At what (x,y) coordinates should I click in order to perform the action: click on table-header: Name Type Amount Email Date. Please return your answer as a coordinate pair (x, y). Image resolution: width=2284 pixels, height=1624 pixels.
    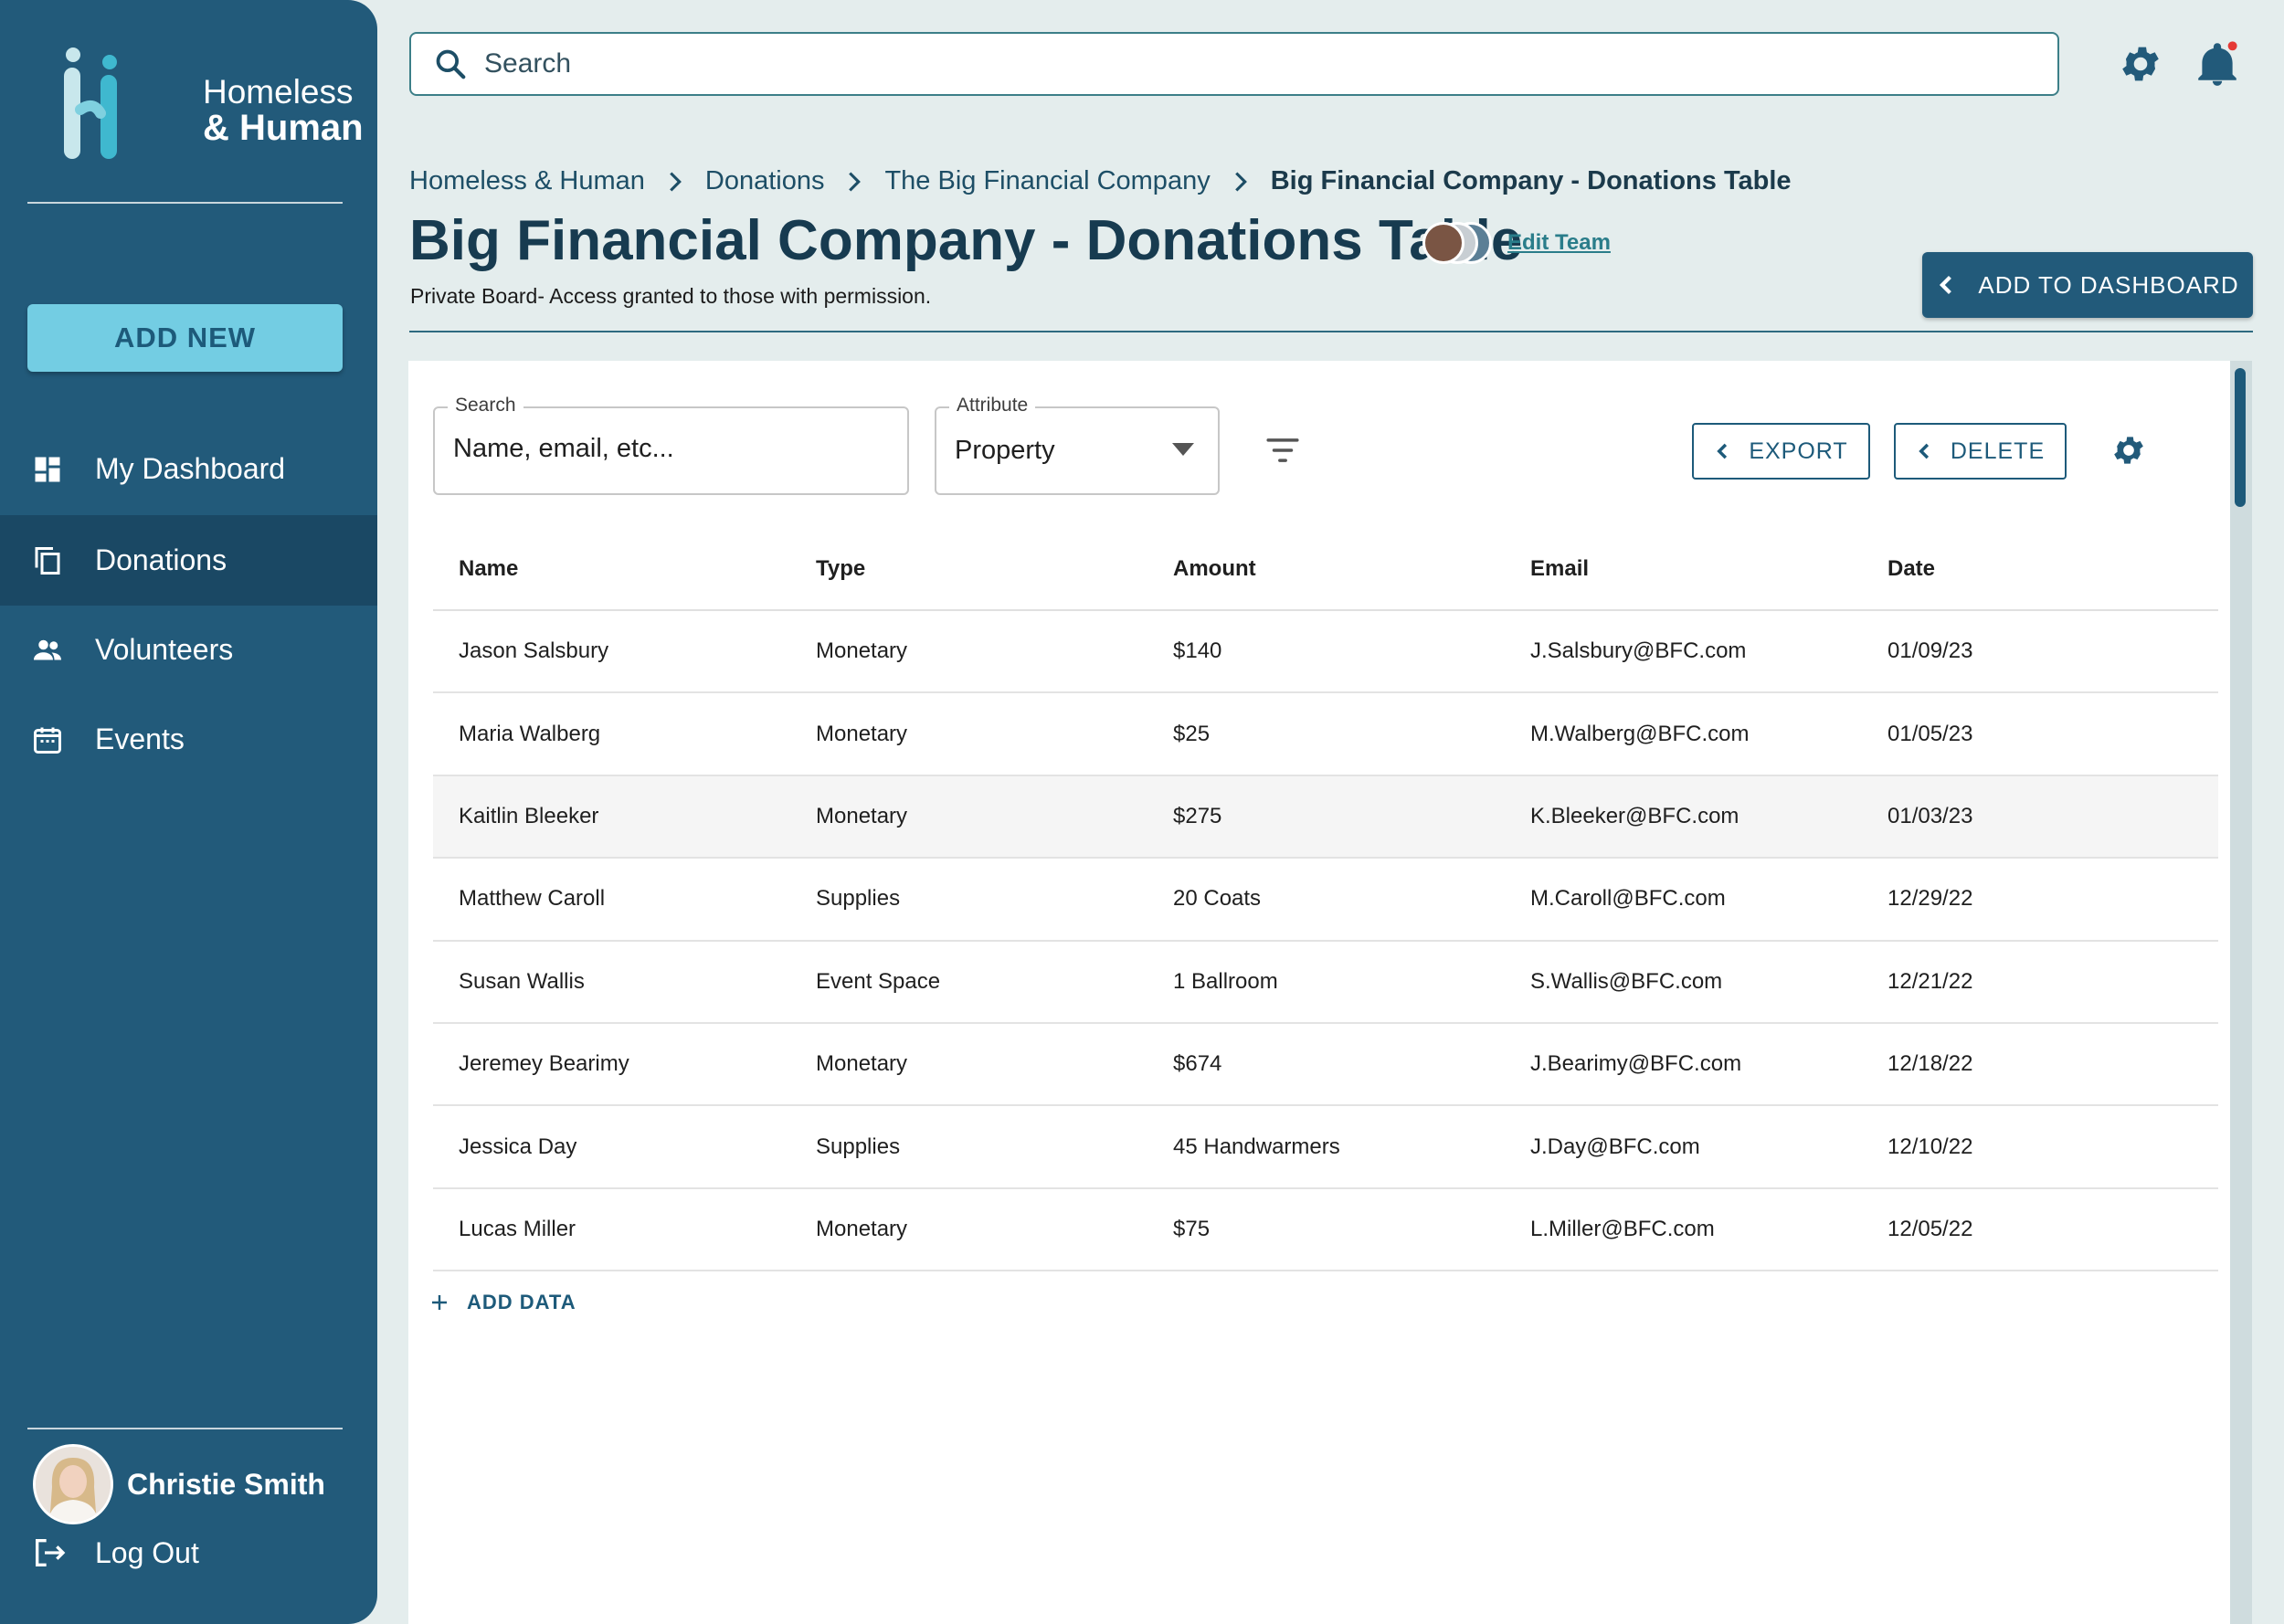
    Looking at the image, I should click on (1325, 569).